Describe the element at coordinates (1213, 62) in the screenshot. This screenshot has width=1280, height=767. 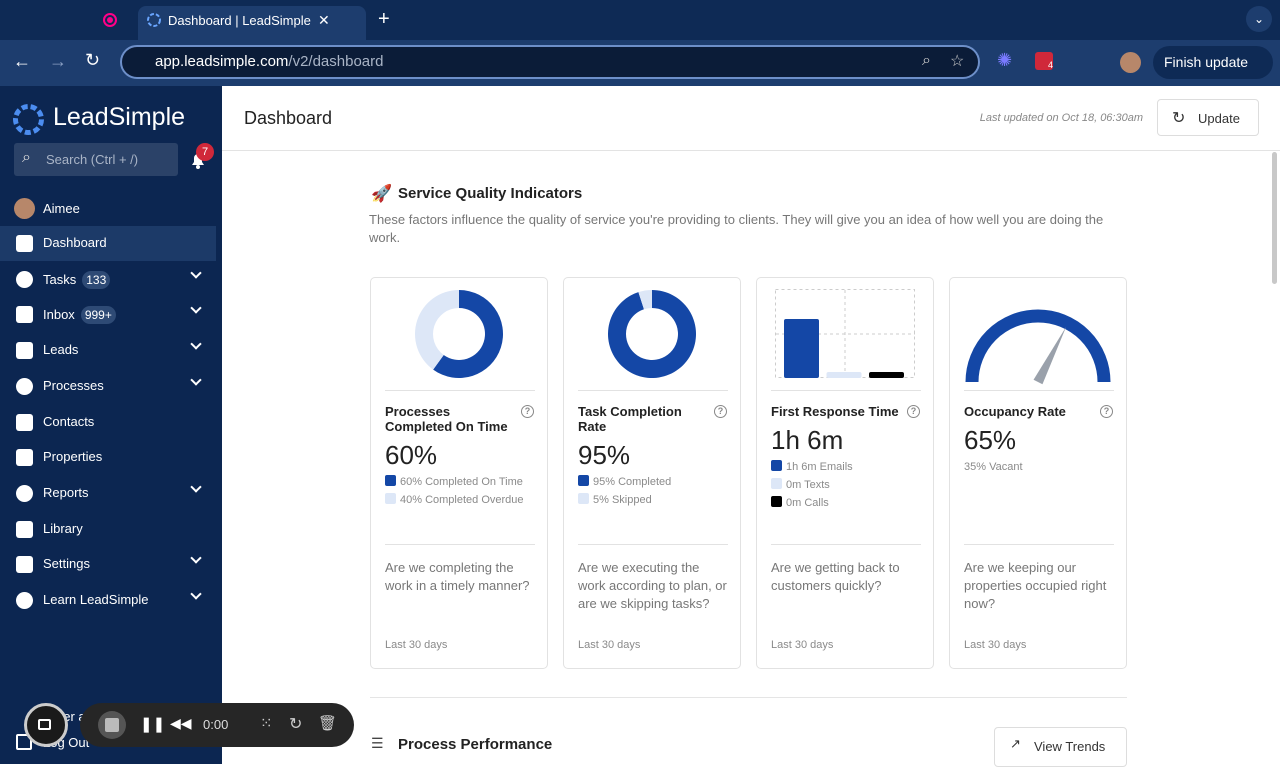
I see `finish-update-button: Finish update` at that location.